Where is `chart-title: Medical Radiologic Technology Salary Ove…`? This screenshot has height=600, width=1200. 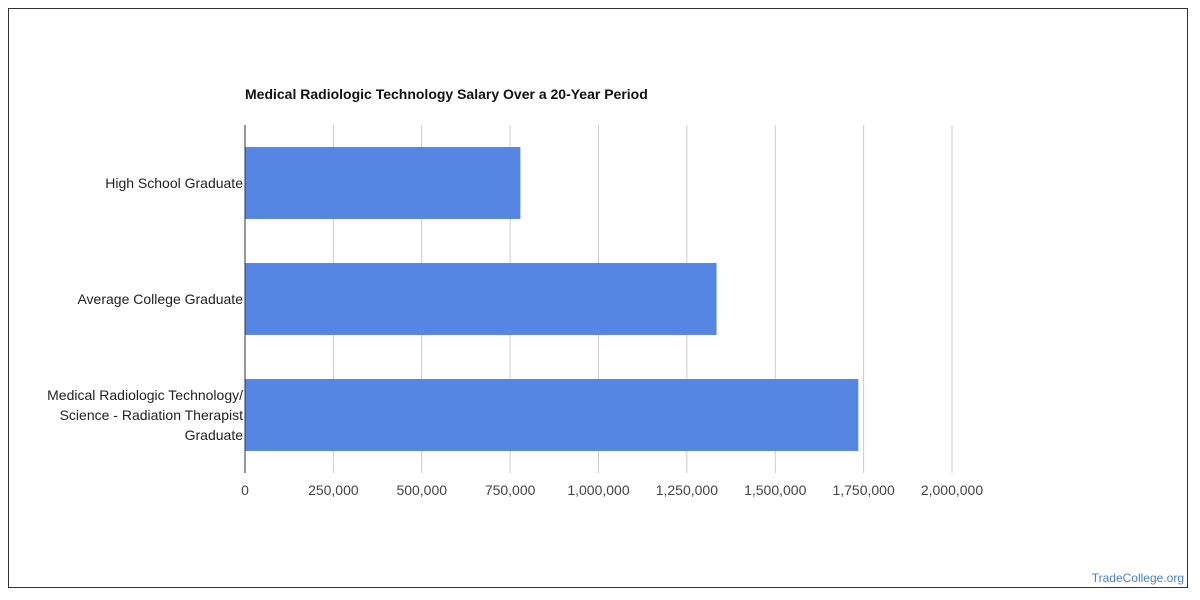
chart-title: Medical Radiologic Technology Salary Ove… is located at coordinates (446, 94).